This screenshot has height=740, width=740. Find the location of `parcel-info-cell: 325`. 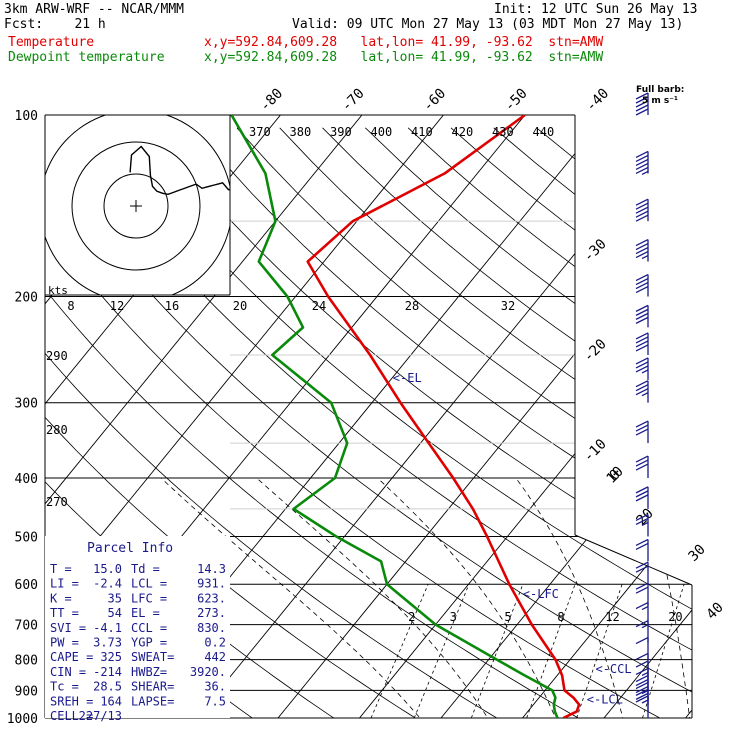

parcel-info-cell: 325 is located at coordinates (111, 657).